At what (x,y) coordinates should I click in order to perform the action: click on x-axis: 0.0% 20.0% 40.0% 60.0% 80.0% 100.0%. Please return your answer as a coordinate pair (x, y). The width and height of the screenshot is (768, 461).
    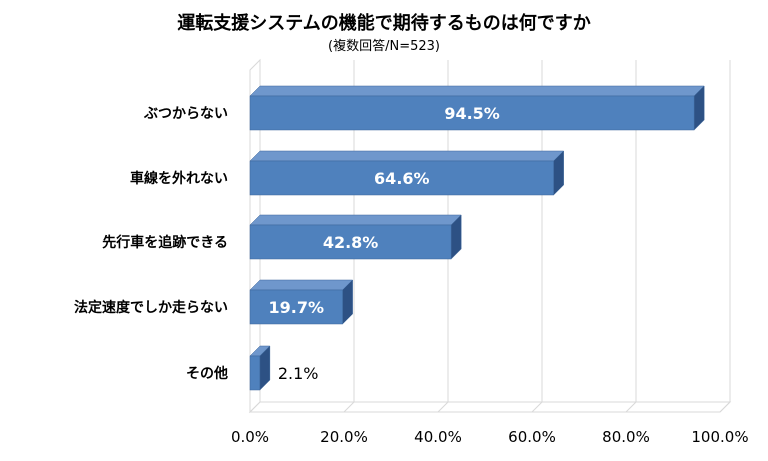
    Looking at the image, I should click on (490, 437).